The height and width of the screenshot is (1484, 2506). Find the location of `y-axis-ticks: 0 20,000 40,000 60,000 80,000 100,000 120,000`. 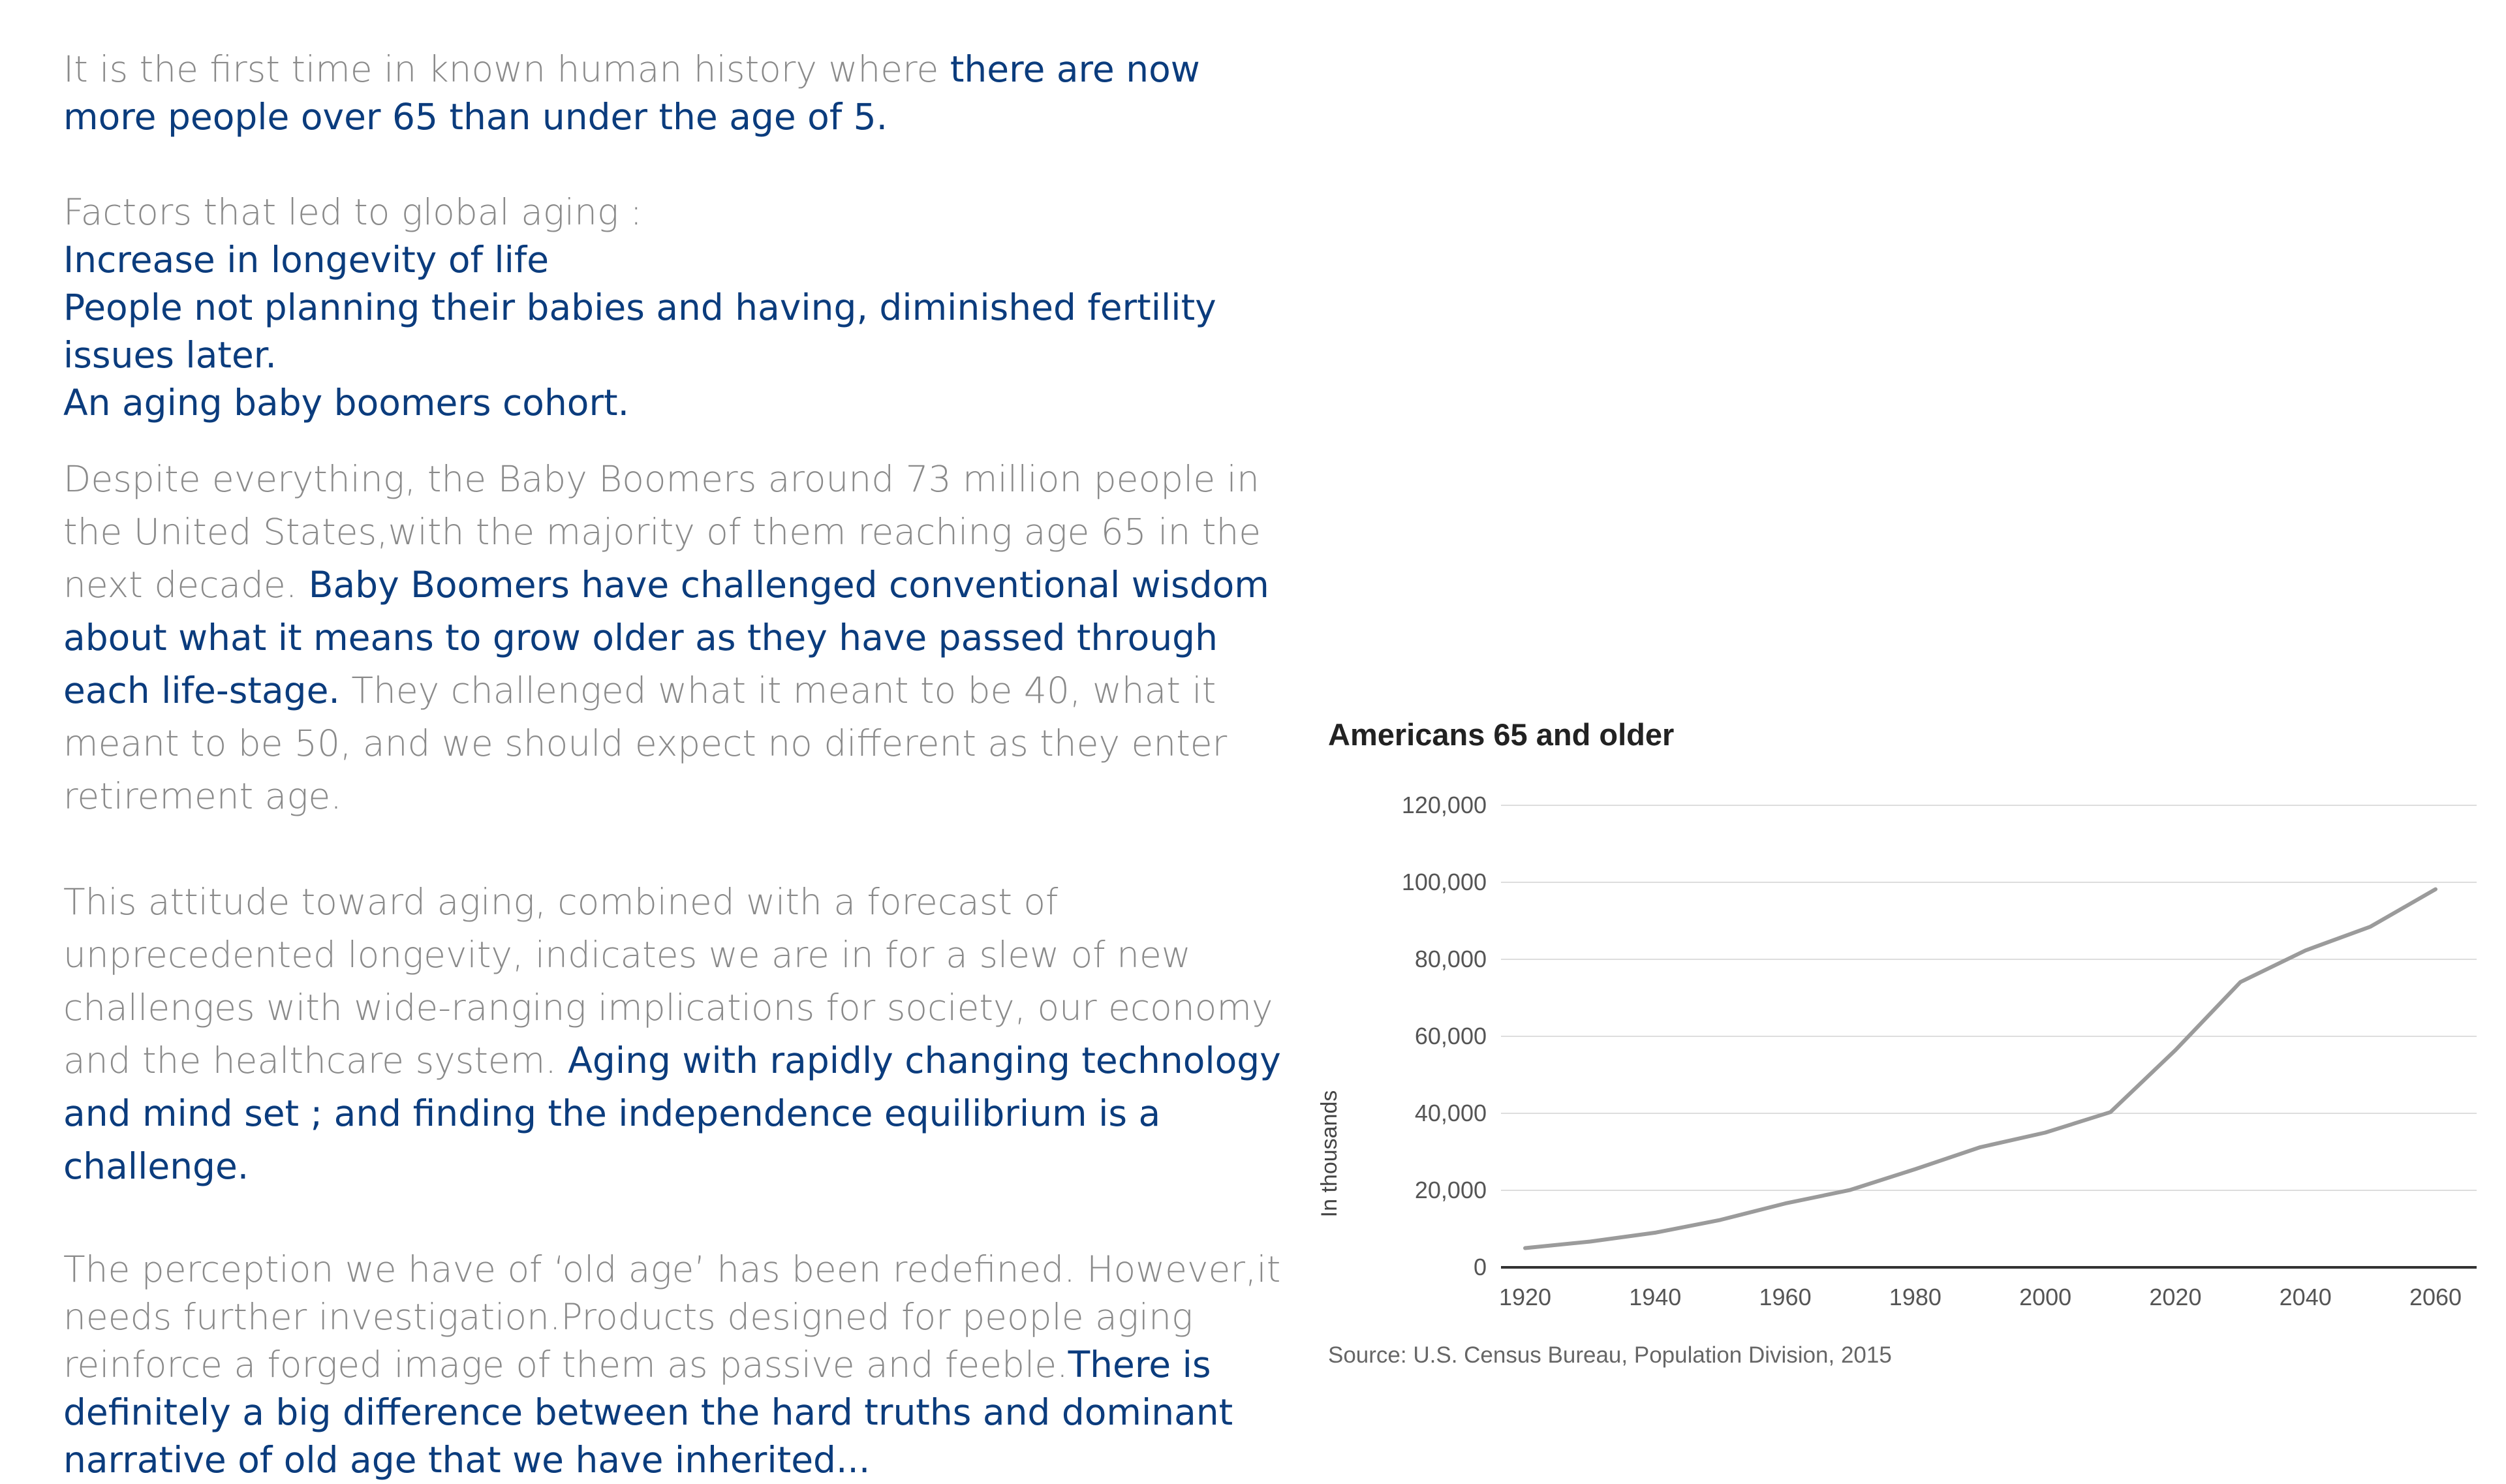

y-axis-ticks: 0 20,000 40,000 60,000 80,000 100,000 120,000 is located at coordinates (1444, 1036).